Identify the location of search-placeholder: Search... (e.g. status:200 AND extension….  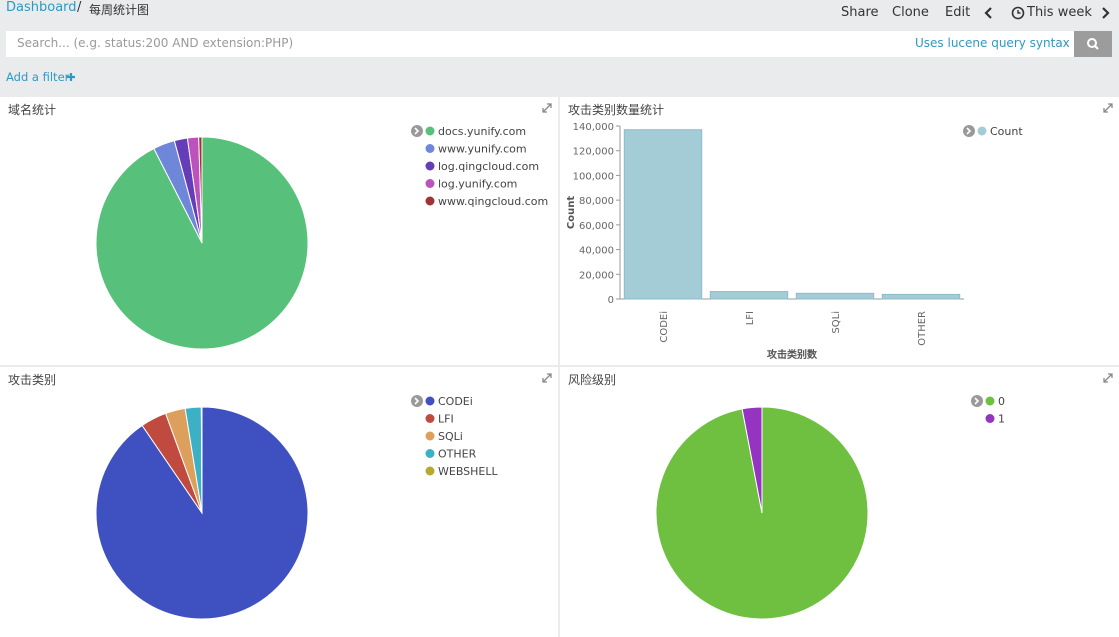
(155, 43).